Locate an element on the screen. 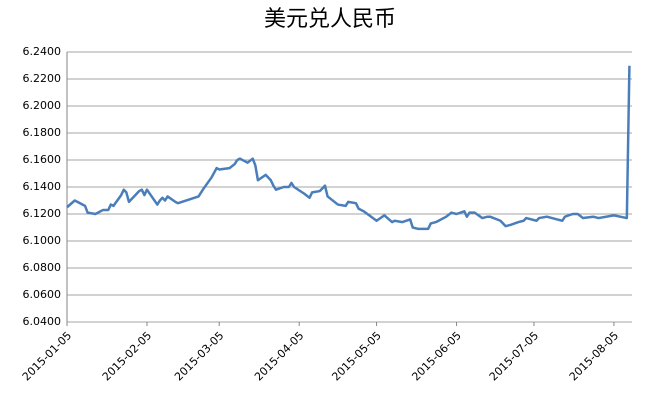 Image resolution: width=651 pixels, height=400 pixels. y-tick-label: 6.1600 is located at coordinates (42, 159).